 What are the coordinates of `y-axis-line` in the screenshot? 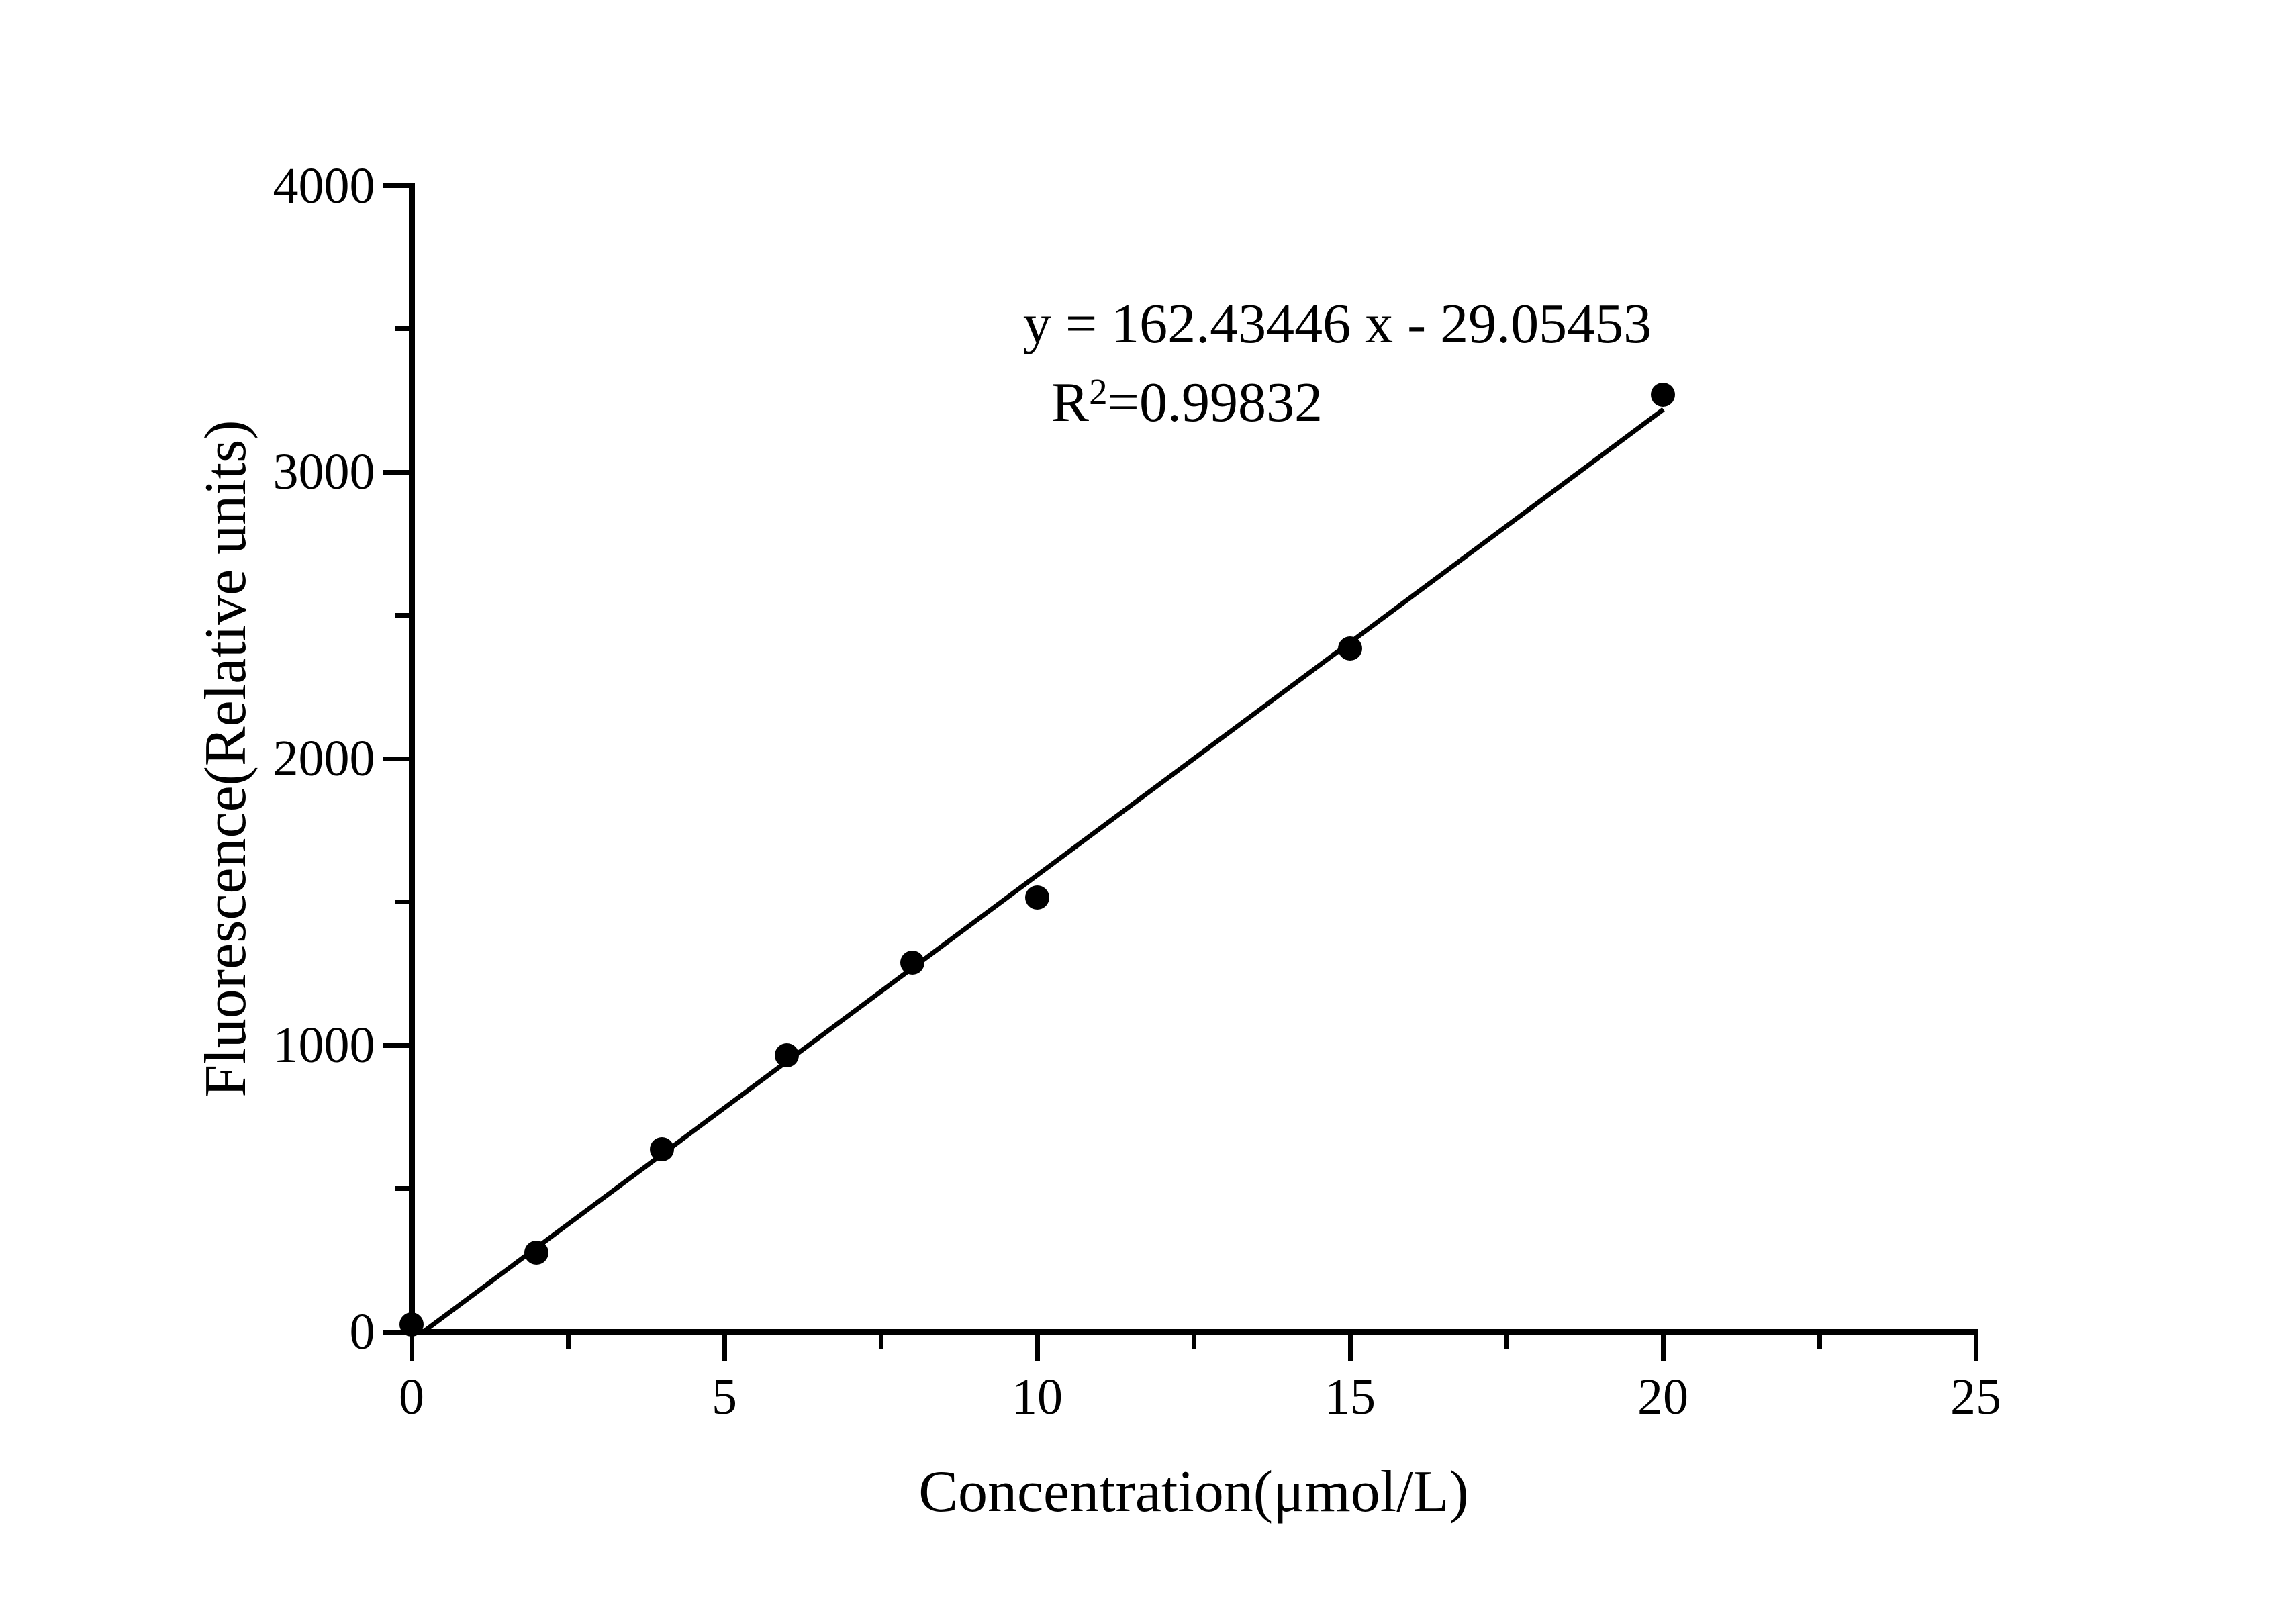 It's located at (412, 759).